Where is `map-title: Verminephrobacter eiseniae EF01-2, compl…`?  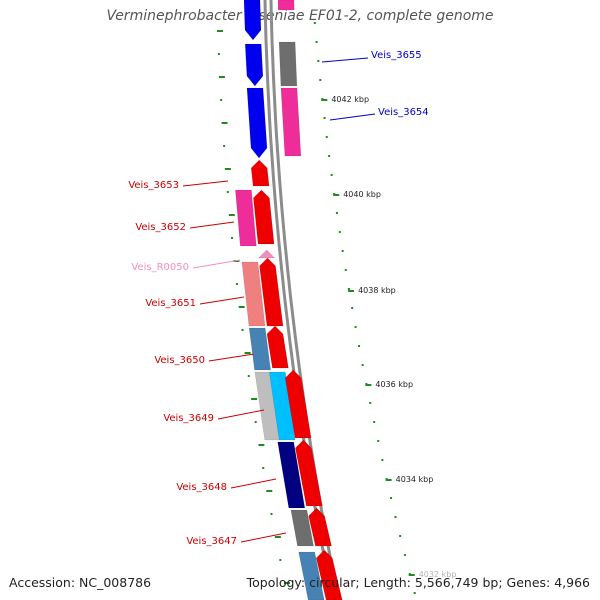
map-title: Verminephrobacter eiseniae EF01-2, compl… is located at coordinates (300, 16).